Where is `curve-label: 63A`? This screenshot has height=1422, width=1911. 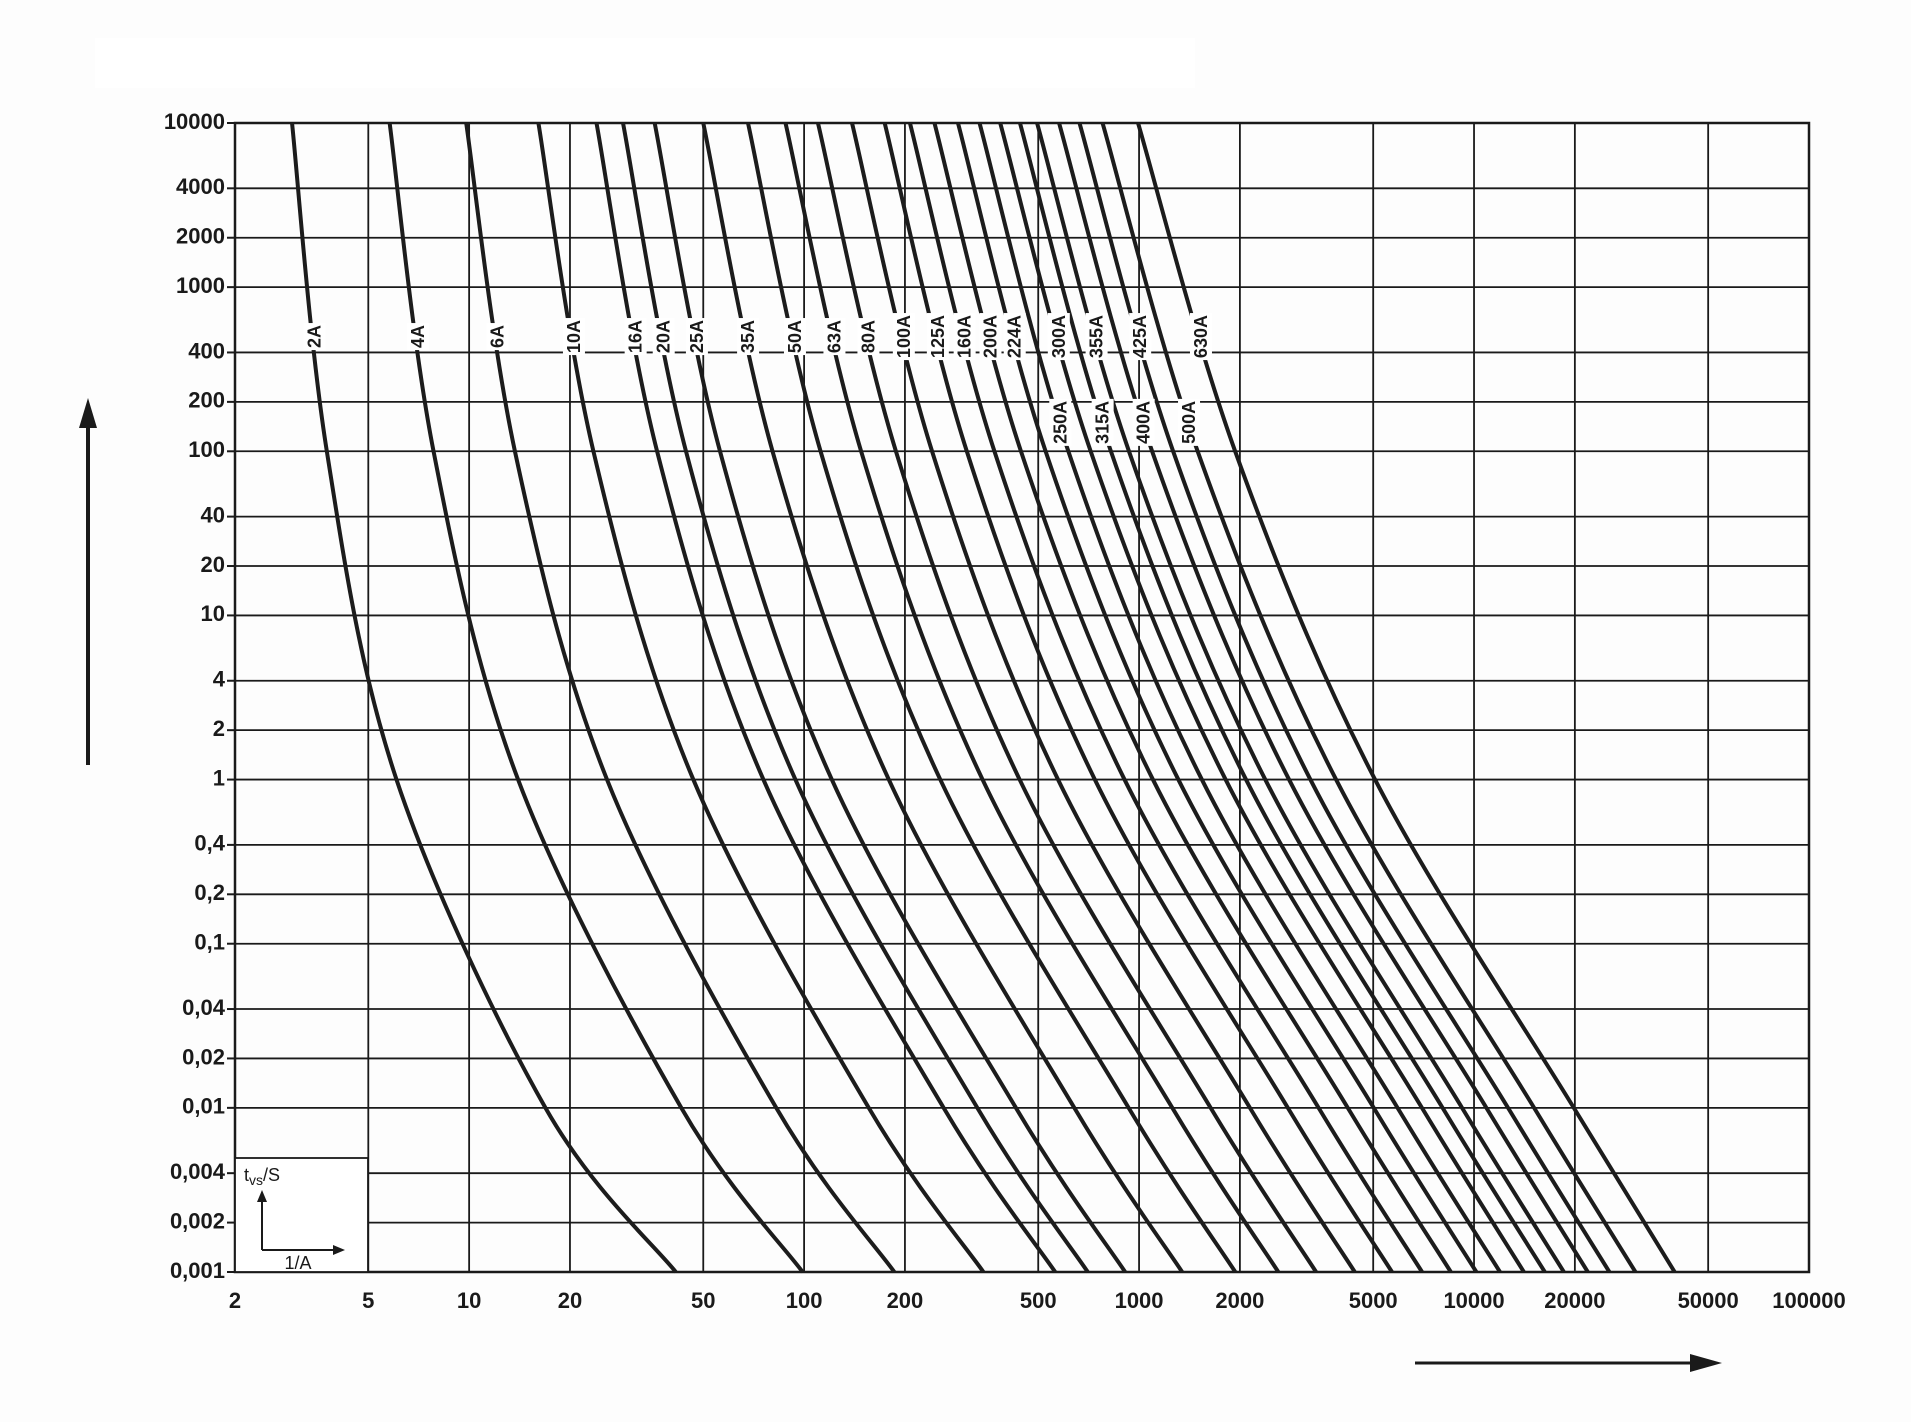 curve-label: 63A is located at coordinates (834, 336).